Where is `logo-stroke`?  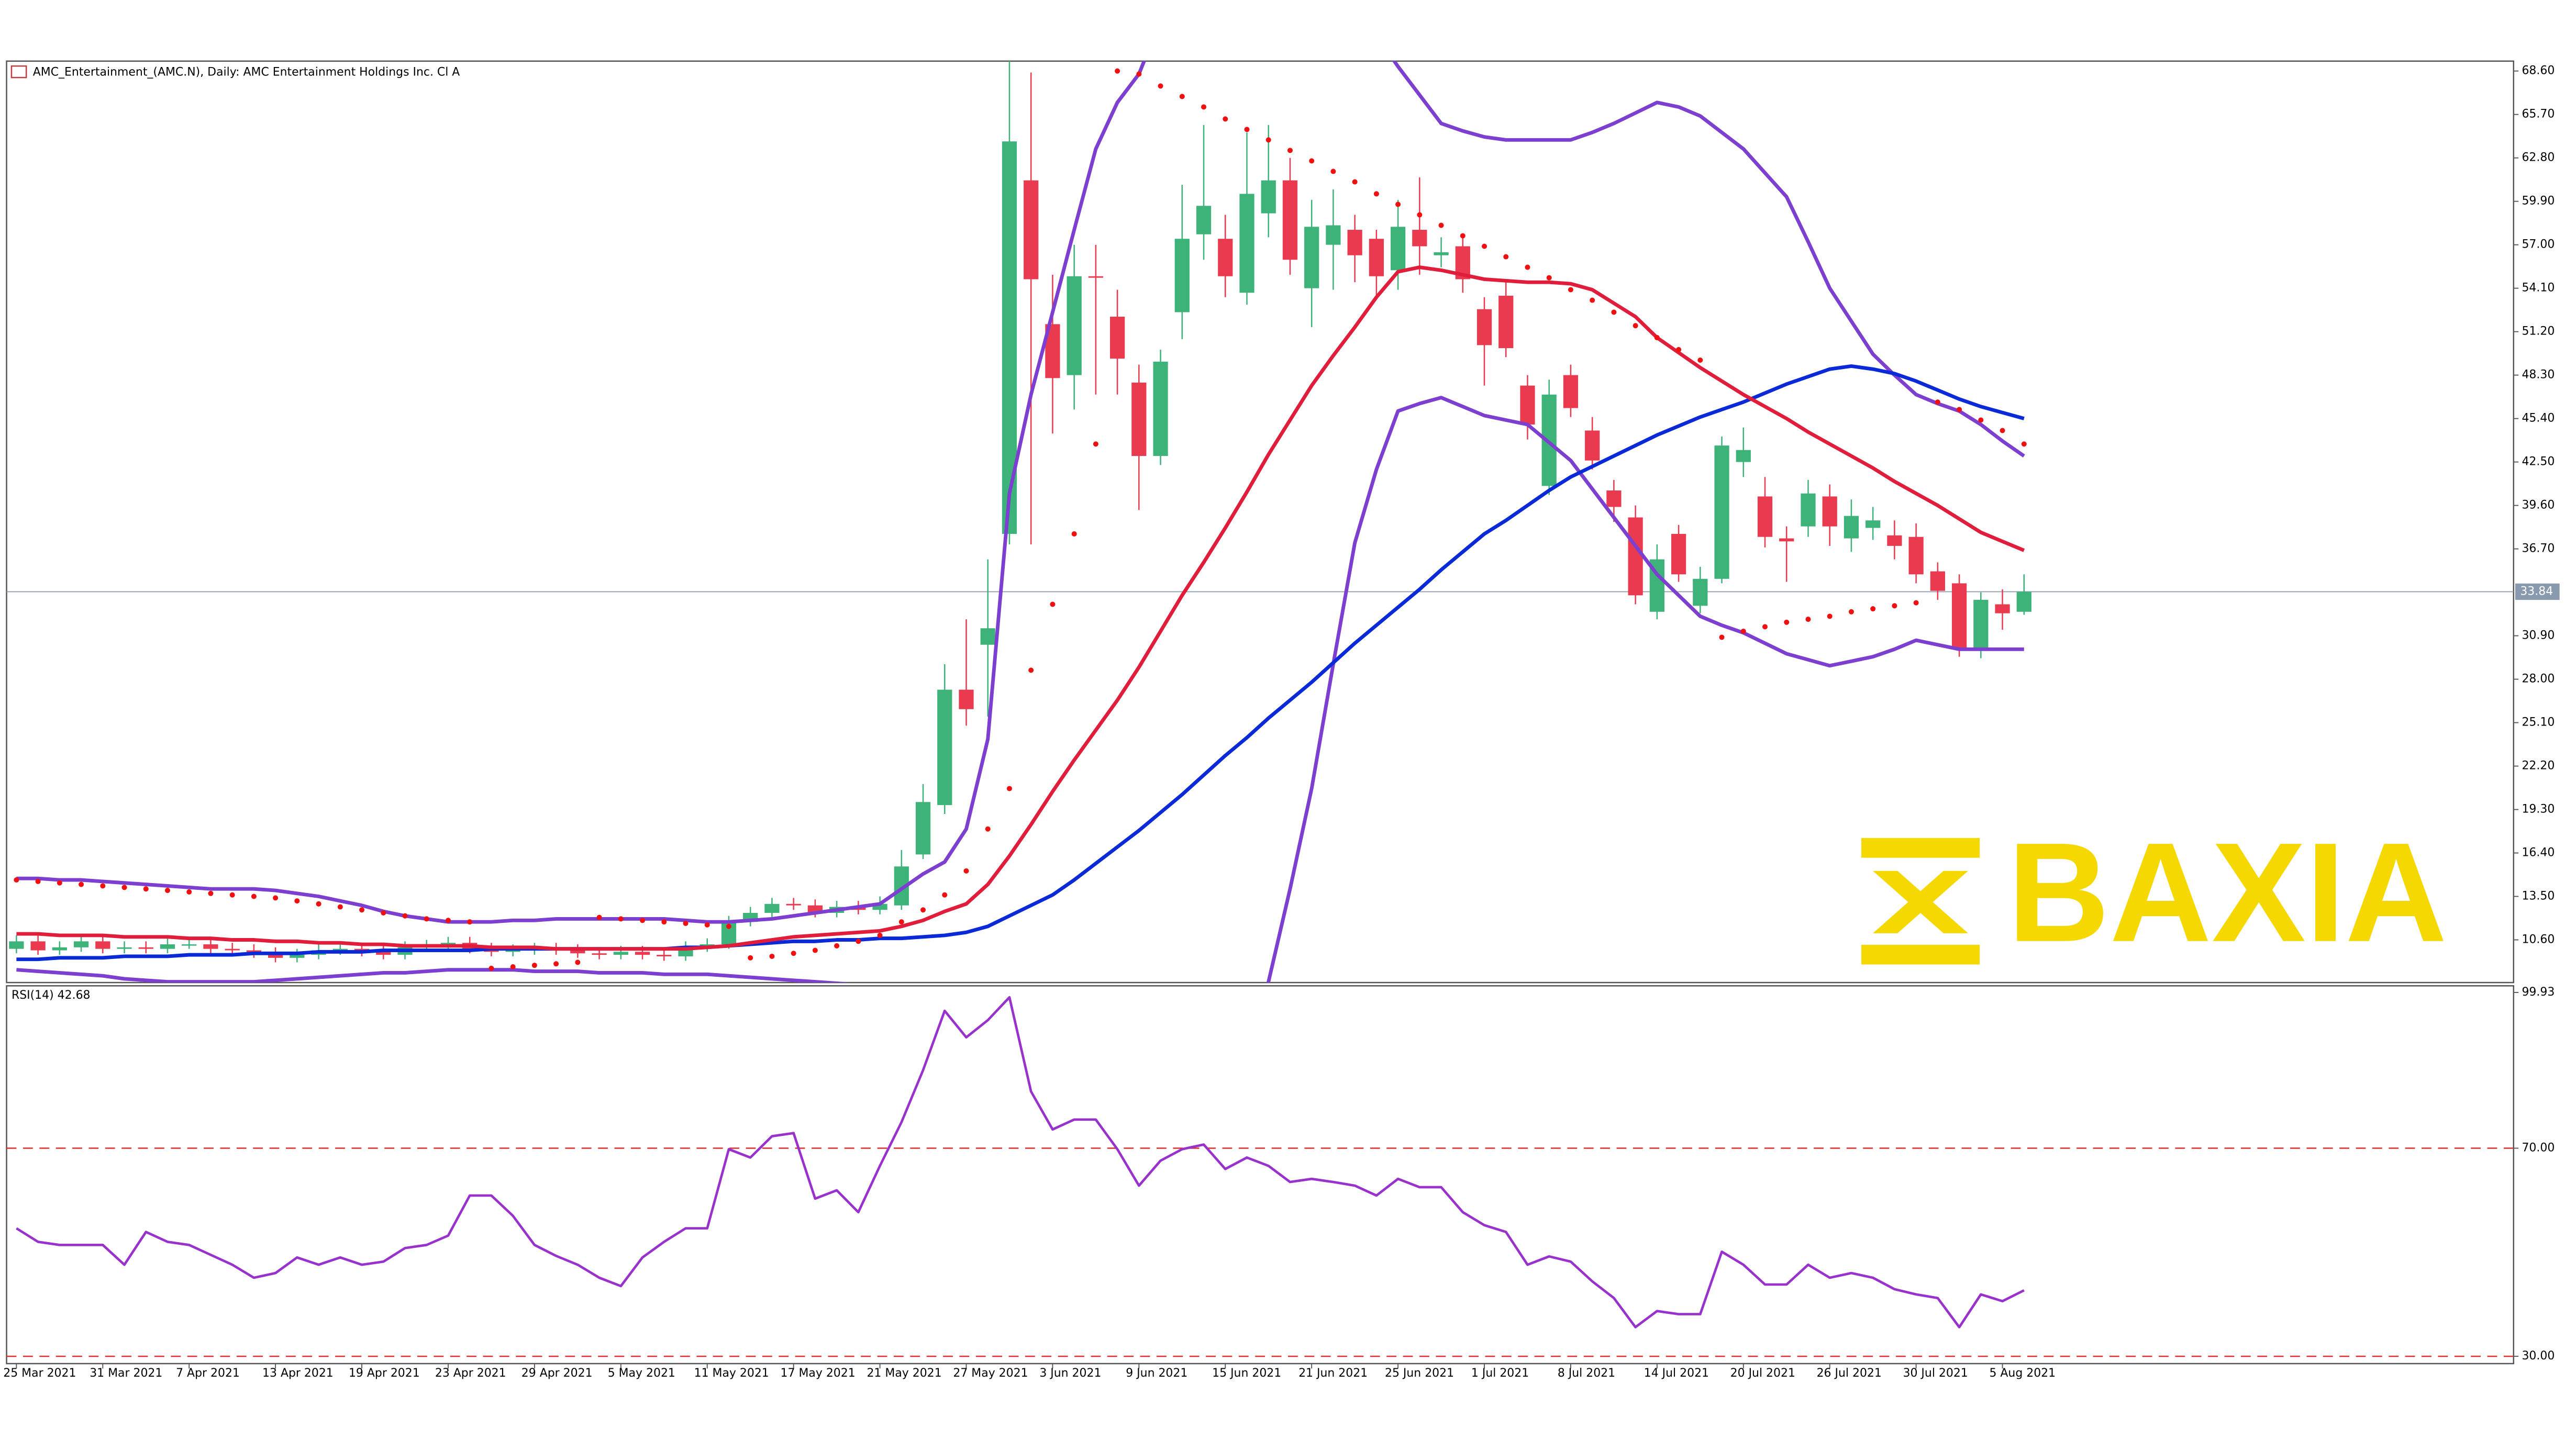
logo-stroke is located at coordinates (1921, 902).